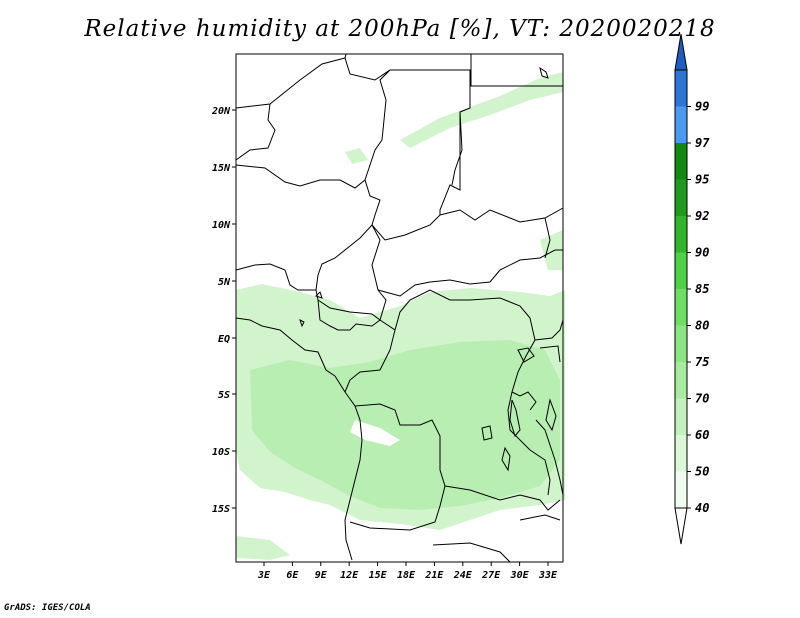 Image resolution: width=800 pixels, height=618 pixels. I want to click on latitude-axis: 20N 15N 10N 5N EQ 5S 10S 15S, so click(223, 310).